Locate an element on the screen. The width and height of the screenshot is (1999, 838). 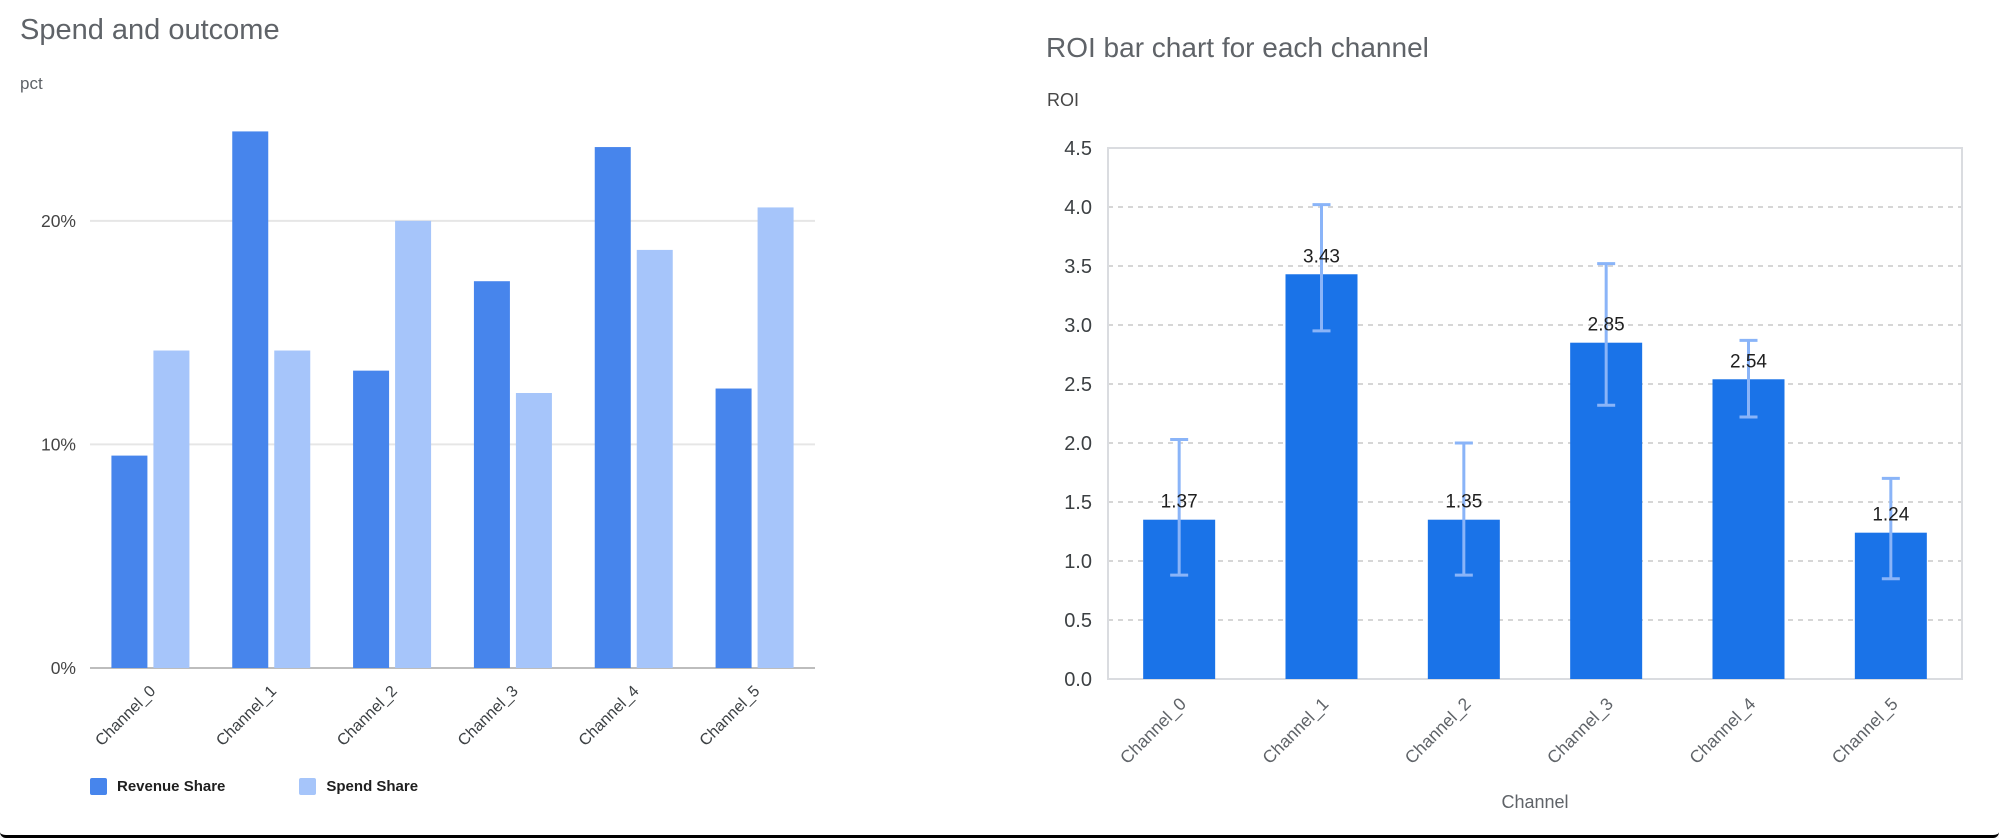
revenue-share-swatch-icon is located at coordinates (98, 786).